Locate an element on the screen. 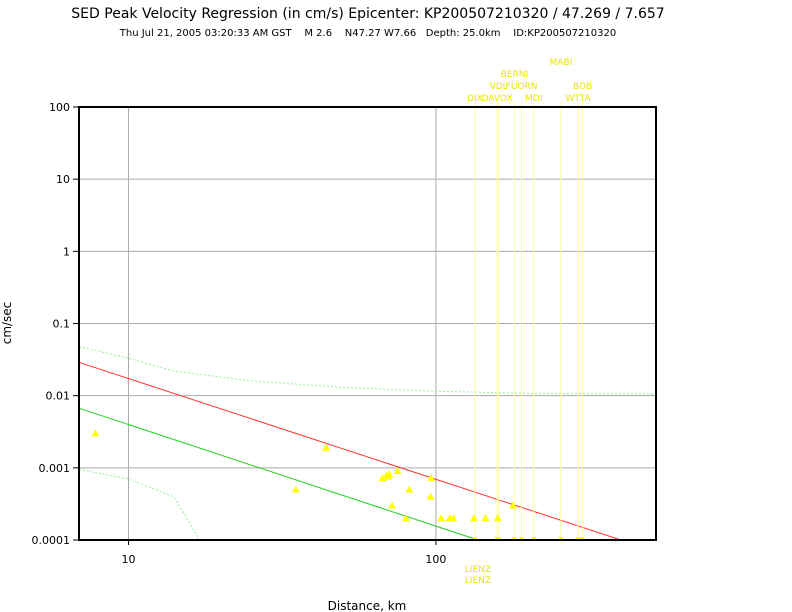 Image resolution: width=792 pixels, height=612 pixels. x-tick-label: 100 is located at coordinates (435, 559).